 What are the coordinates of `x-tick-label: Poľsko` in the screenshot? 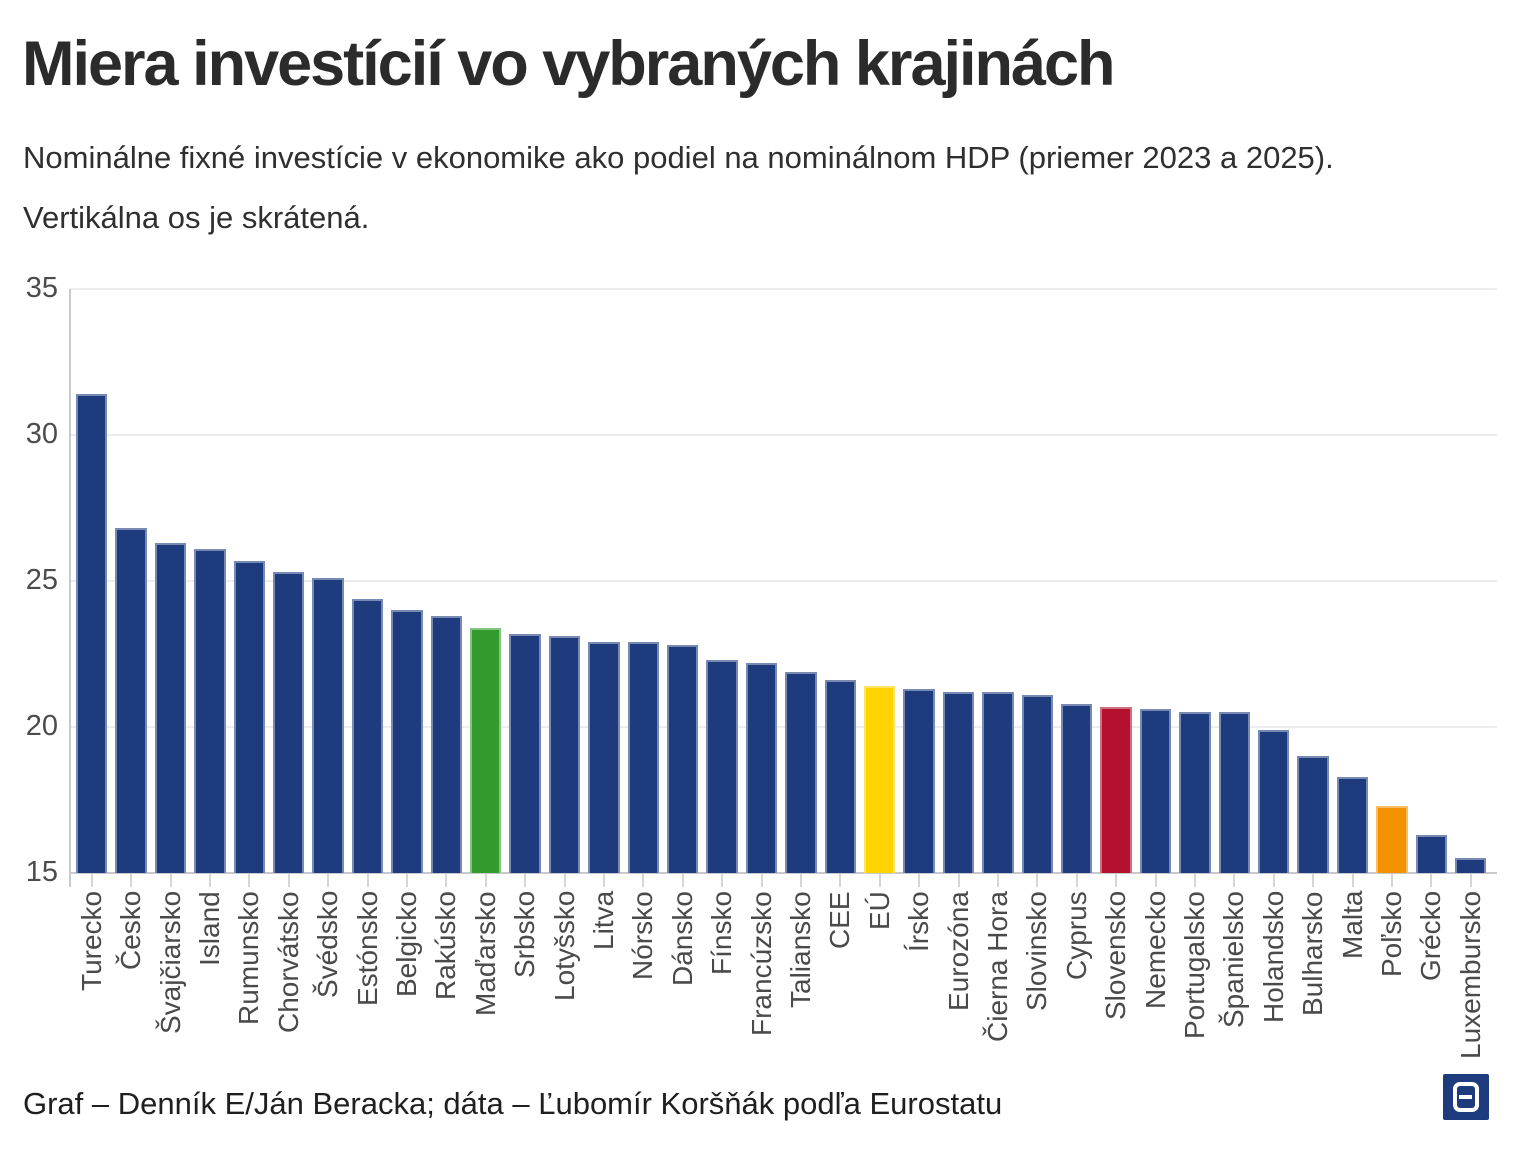 It's located at (1391, 934).